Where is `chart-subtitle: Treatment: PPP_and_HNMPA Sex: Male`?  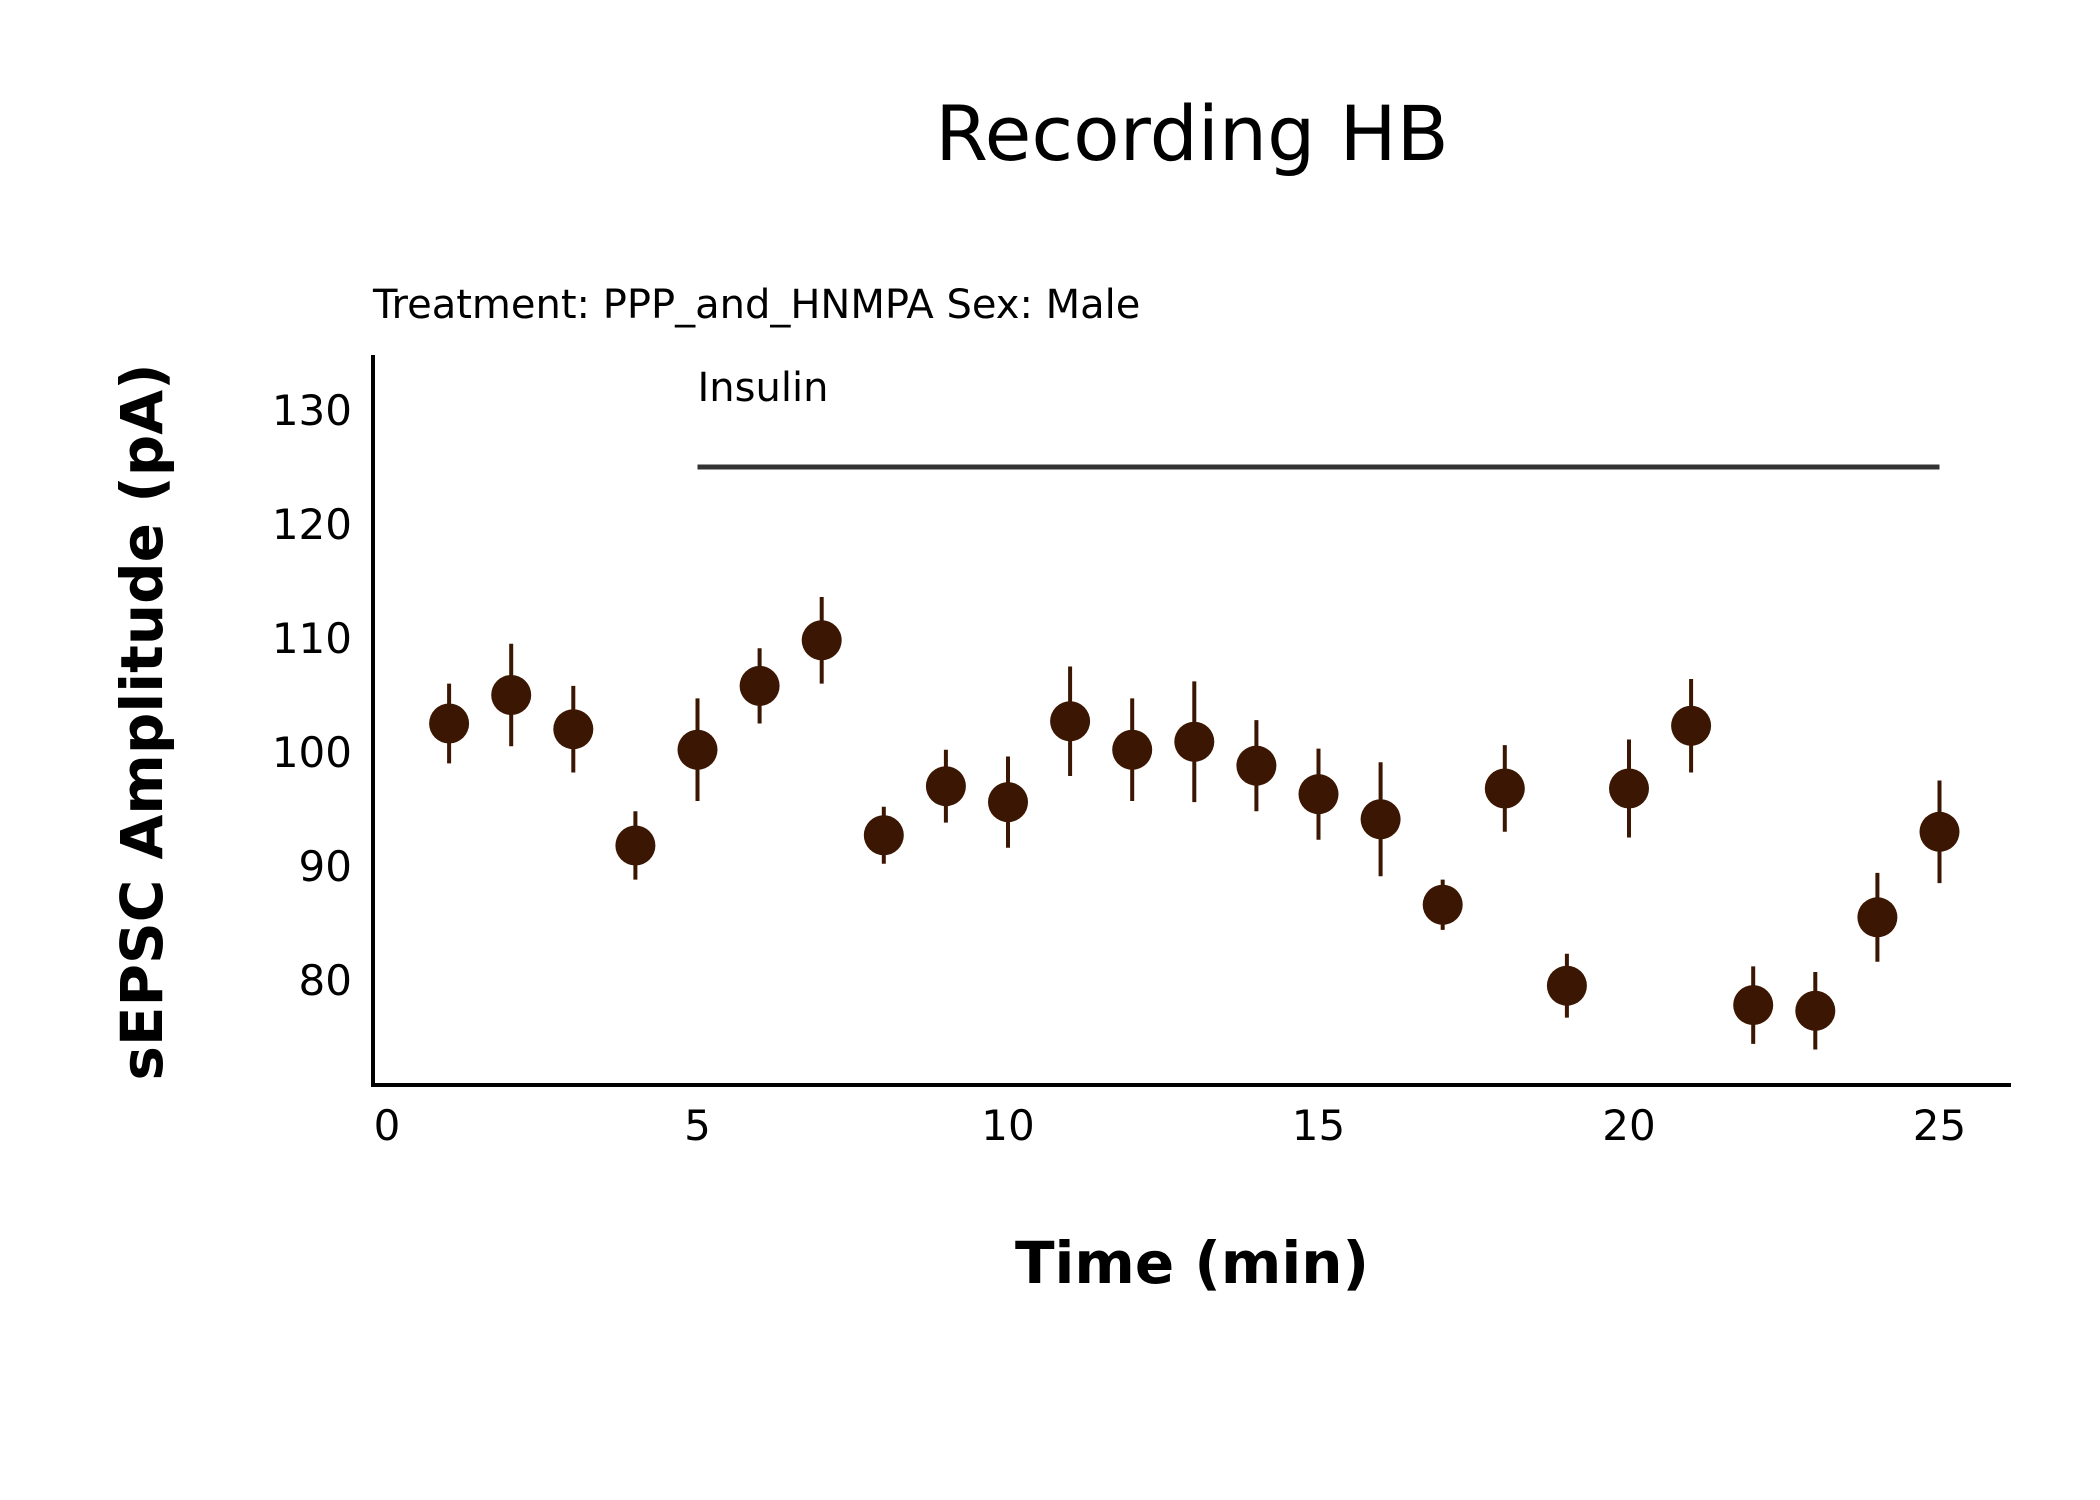 chart-subtitle: Treatment: PPP_and_HNMPA Sex: Male is located at coordinates (756, 305).